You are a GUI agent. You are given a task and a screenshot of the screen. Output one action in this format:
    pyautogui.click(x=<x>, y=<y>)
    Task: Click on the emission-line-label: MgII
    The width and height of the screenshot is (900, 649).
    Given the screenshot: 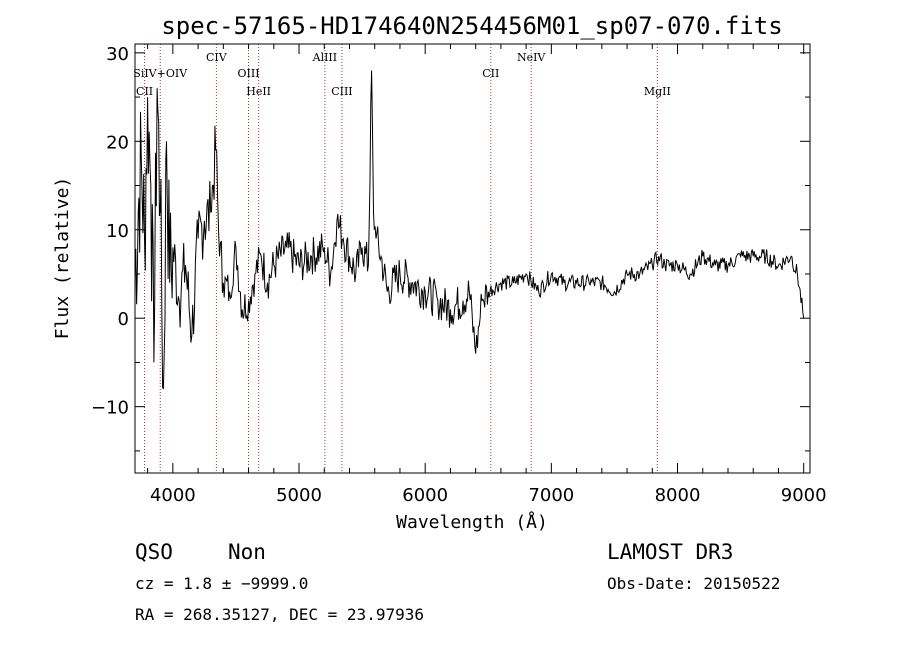 What is the action you would take?
    pyautogui.click(x=657, y=91)
    